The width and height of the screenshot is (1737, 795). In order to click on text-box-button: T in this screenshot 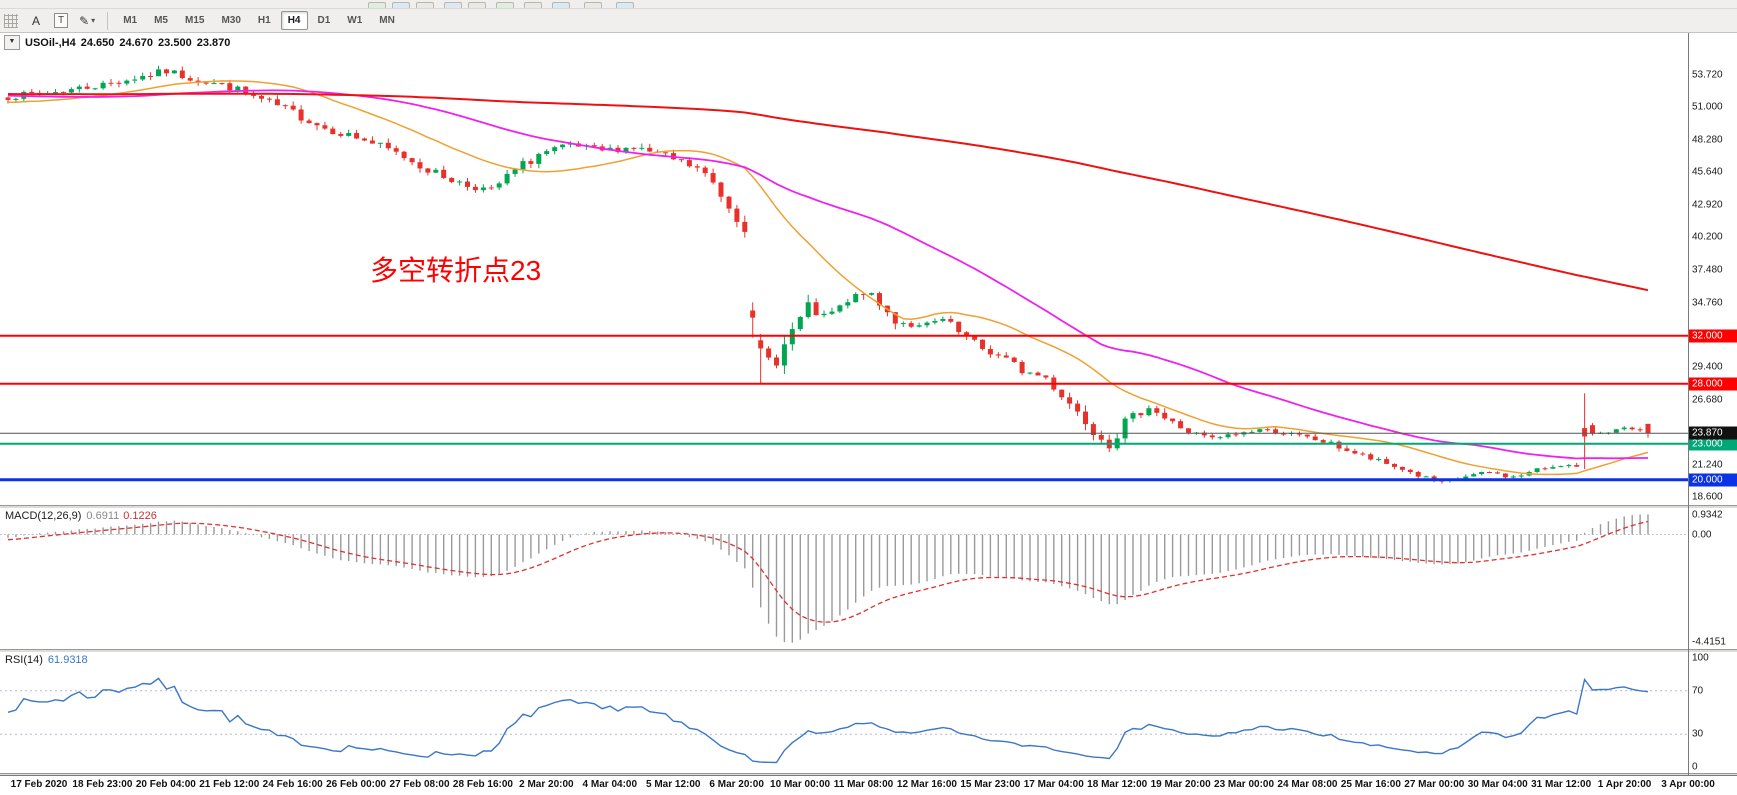, I will do `click(61, 21)`.